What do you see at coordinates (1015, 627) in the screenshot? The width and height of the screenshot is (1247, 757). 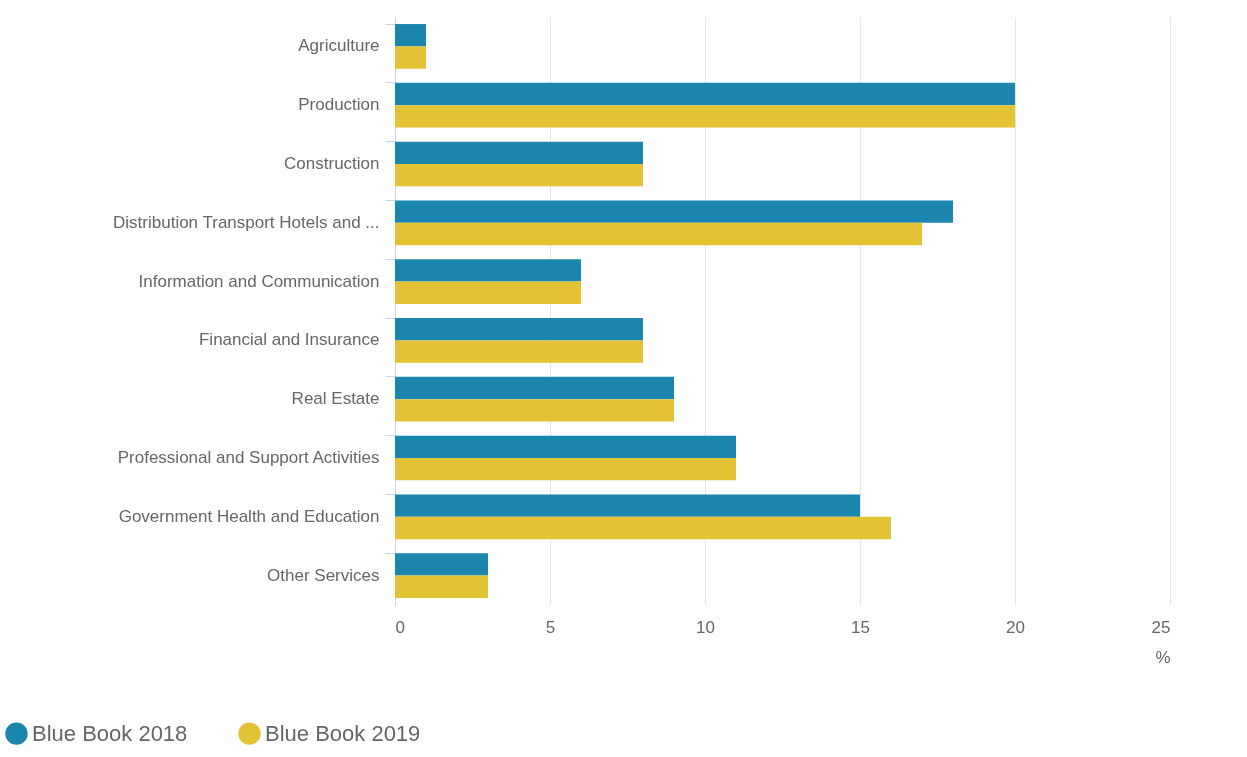 I see `x-tick-label: 20` at bounding box center [1015, 627].